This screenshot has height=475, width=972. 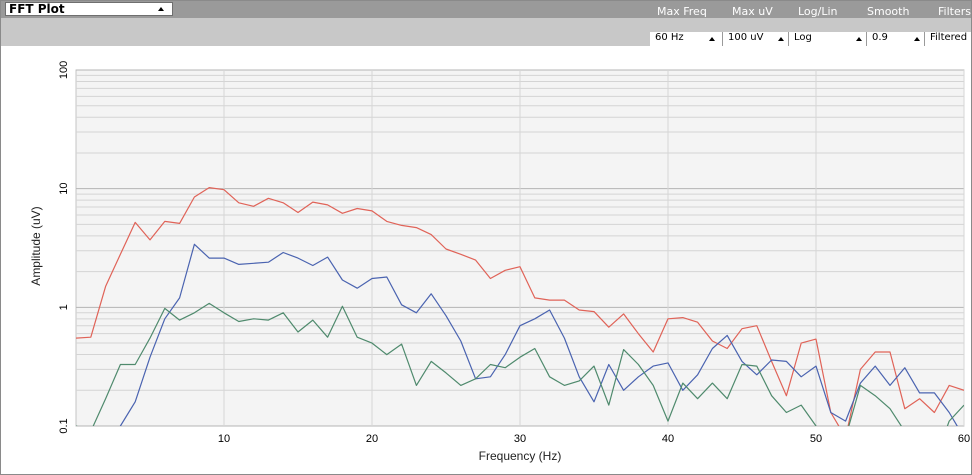 What do you see at coordinates (37, 9) in the screenshot?
I see `widget-name: FFT Plot` at bounding box center [37, 9].